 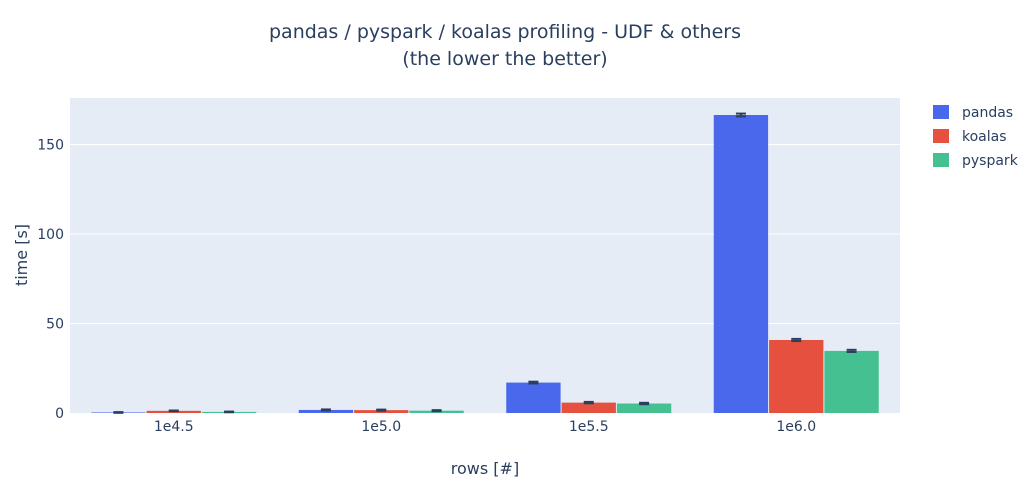 What do you see at coordinates (990, 161) in the screenshot?
I see `legend-label: pyspark` at bounding box center [990, 161].